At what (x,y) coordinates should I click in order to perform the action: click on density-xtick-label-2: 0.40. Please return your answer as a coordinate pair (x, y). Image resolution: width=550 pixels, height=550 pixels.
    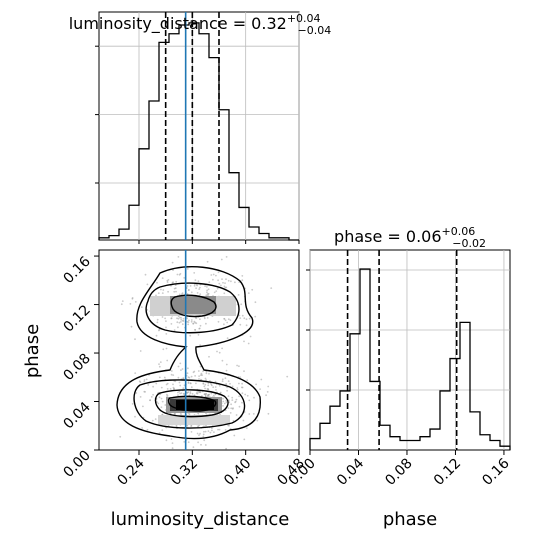
    Looking at the image, I should click on (237, 472).